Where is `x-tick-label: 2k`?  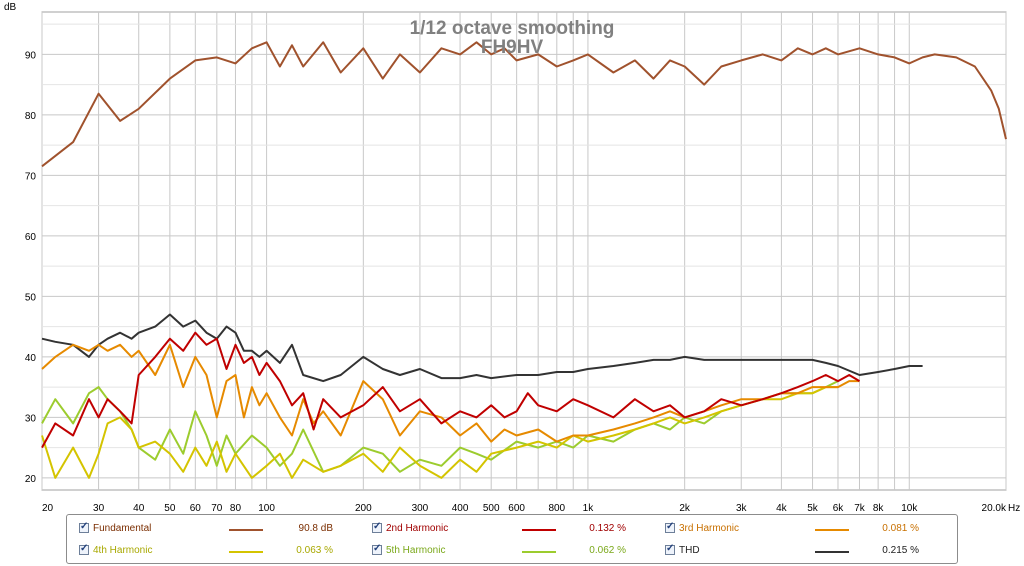 x-tick-label: 2k is located at coordinates (685, 508).